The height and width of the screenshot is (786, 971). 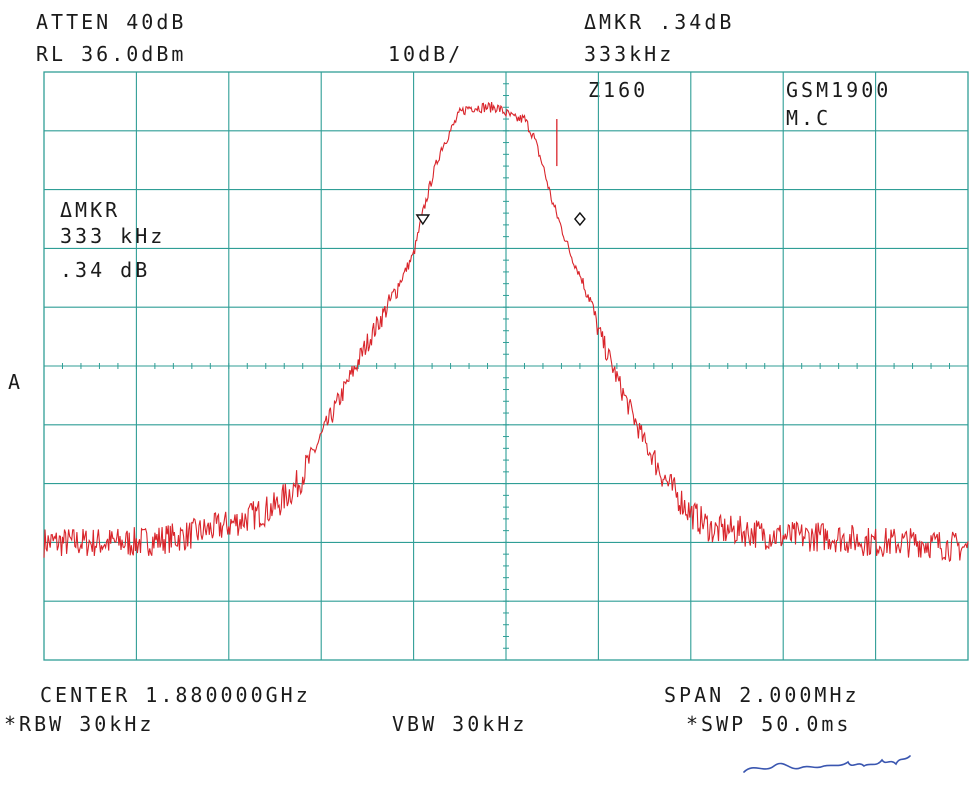 I want to click on sweep-readout: *SWP 50.0ms, so click(x=769, y=724).